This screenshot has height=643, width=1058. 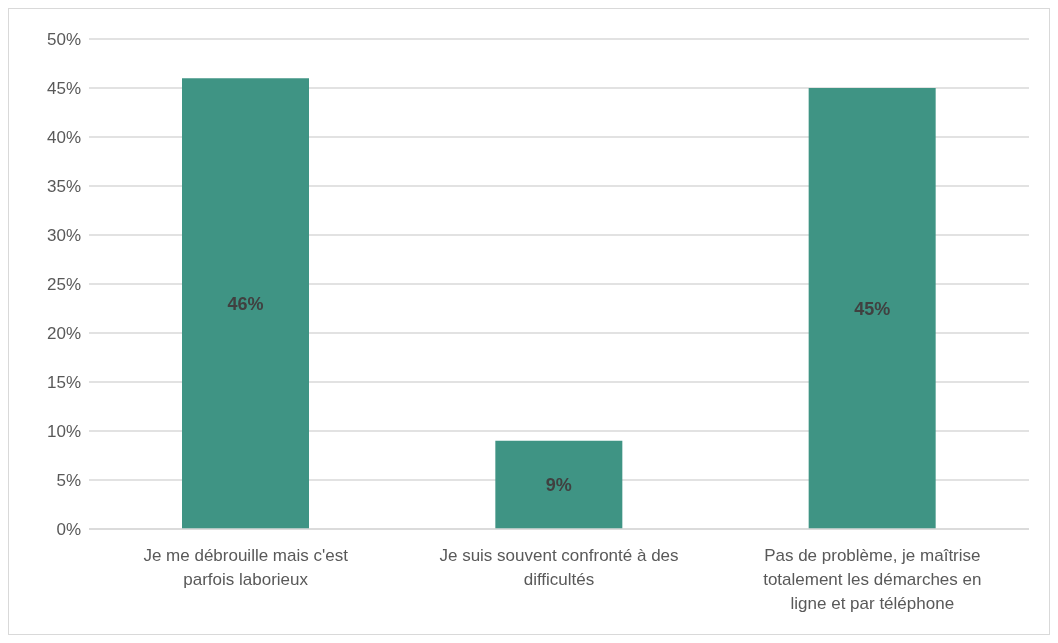 I want to click on x-tick-label: Je suis souvent confronté à des difficultés, so click(x=559, y=567).